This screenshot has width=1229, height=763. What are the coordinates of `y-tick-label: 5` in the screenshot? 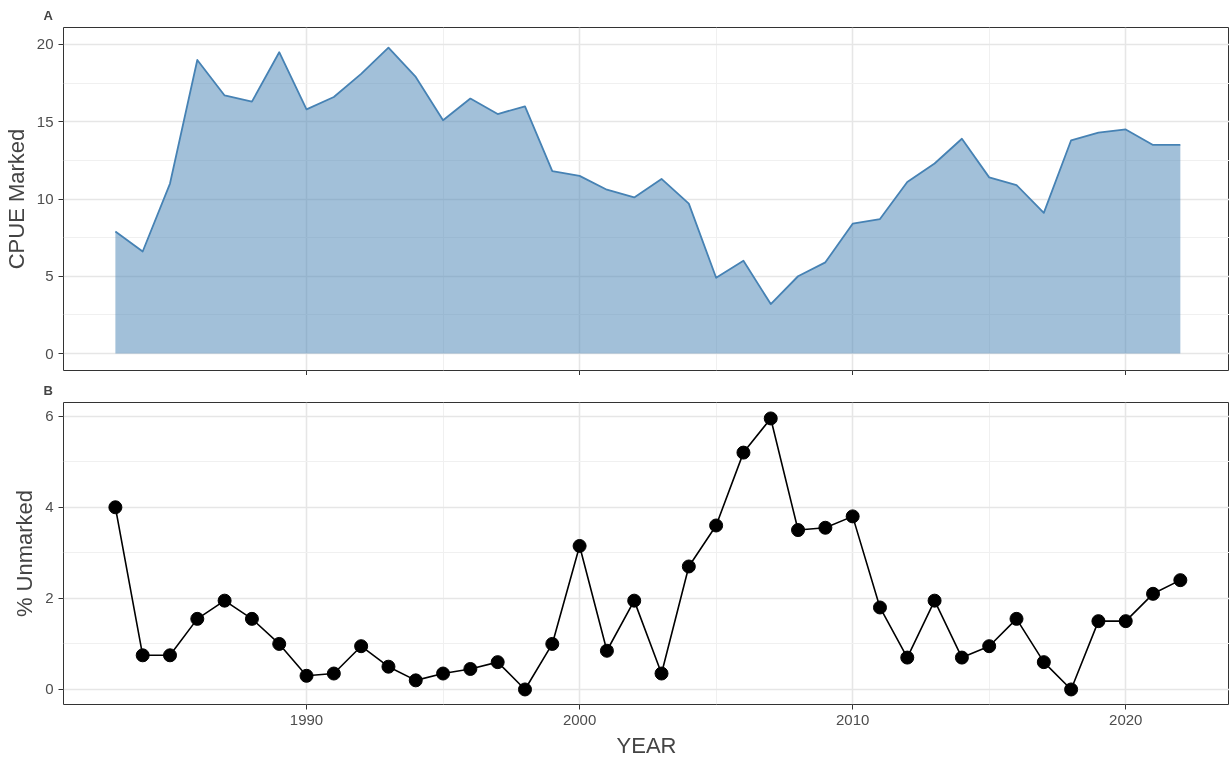 It's located at (49, 276).